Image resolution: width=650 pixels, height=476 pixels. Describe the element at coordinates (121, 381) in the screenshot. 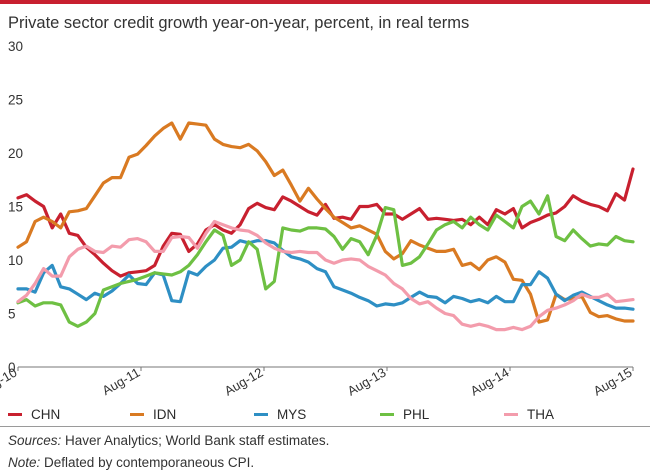

I see `x-tick-label: Aug-11` at that location.